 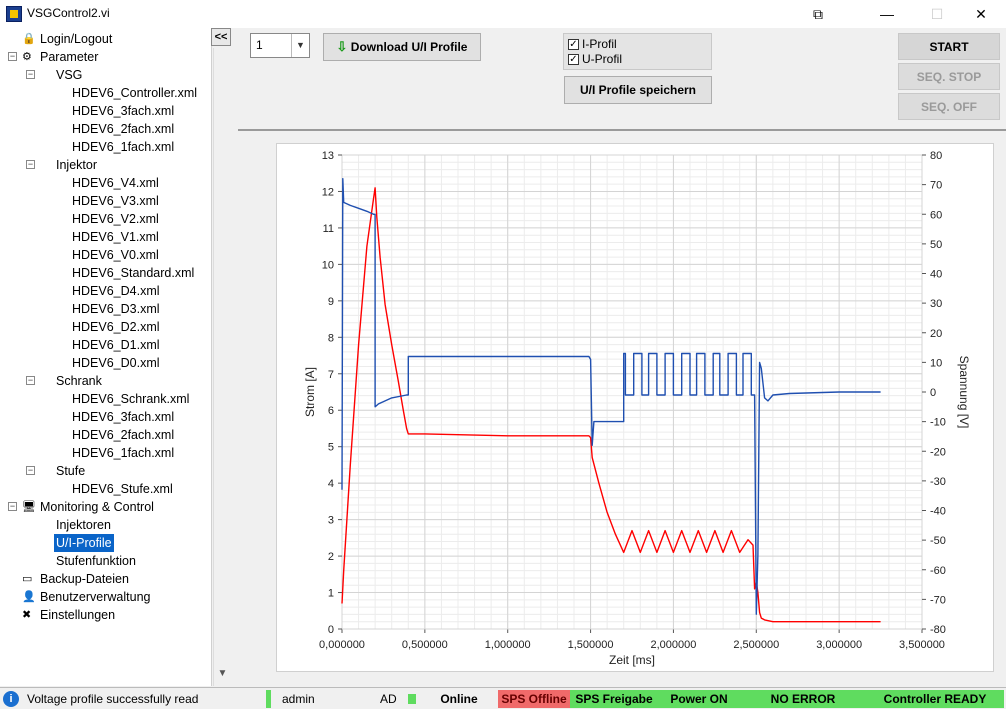 What do you see at coordinates (116, 345) in the screenshot?
I see `tree-item: HDEV6_D1.xml` at bounding box center [116, 345].